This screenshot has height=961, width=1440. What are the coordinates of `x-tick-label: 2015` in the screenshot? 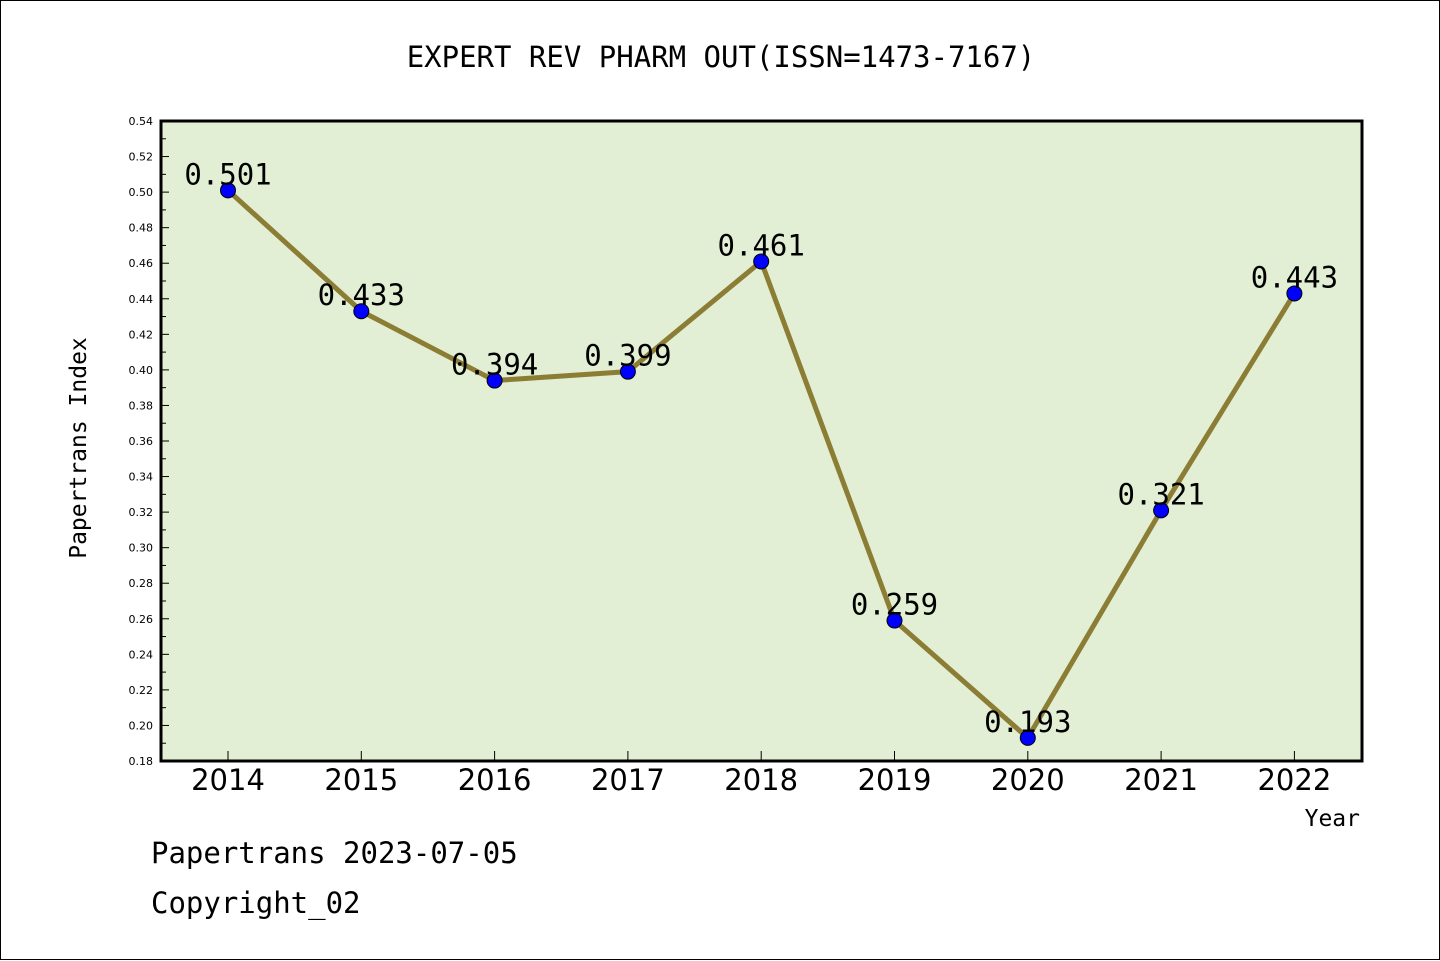 It's located at (361, 780).